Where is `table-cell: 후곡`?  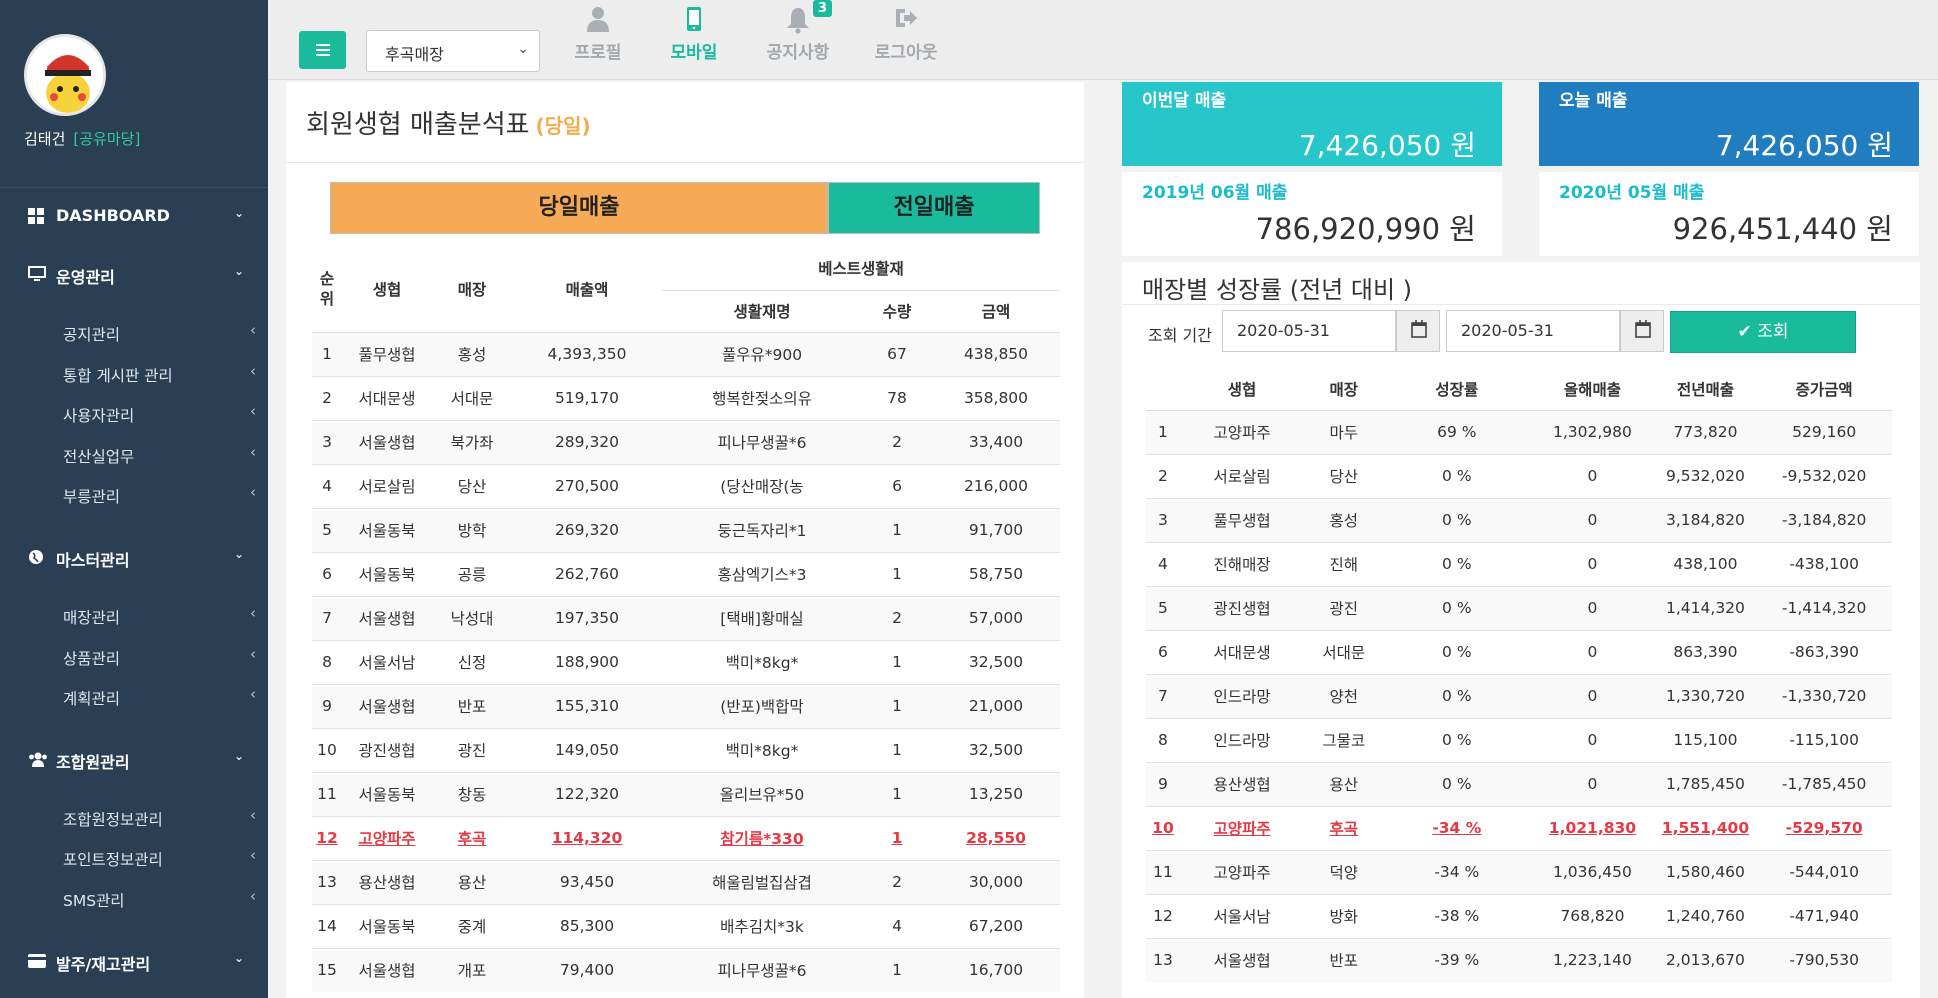 table-cell: 후곡 is located at coordinates (1344, 827).